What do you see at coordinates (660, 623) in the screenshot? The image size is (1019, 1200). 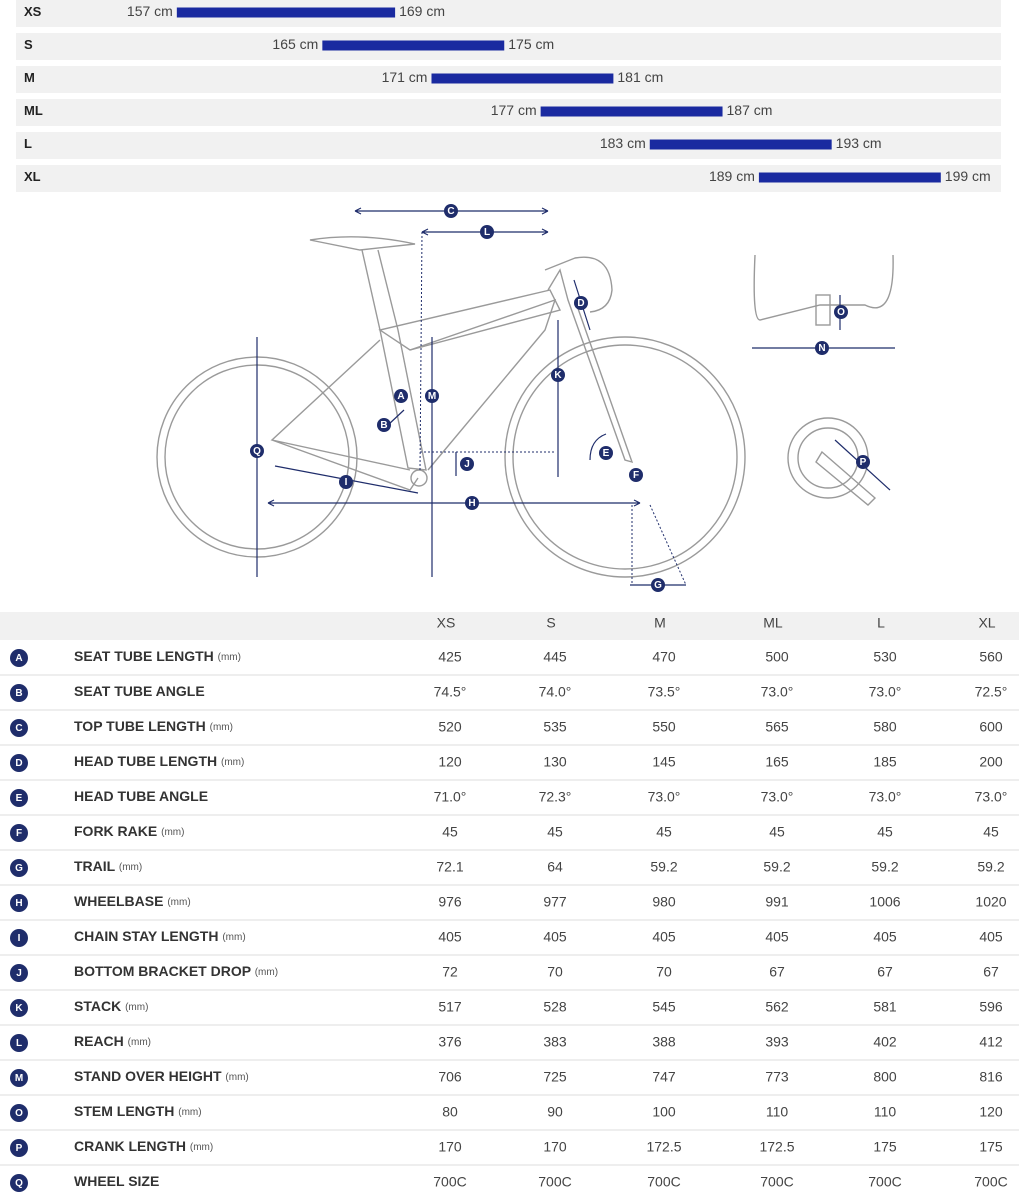 I see `column-header: M` at bounding box center [660, 623].